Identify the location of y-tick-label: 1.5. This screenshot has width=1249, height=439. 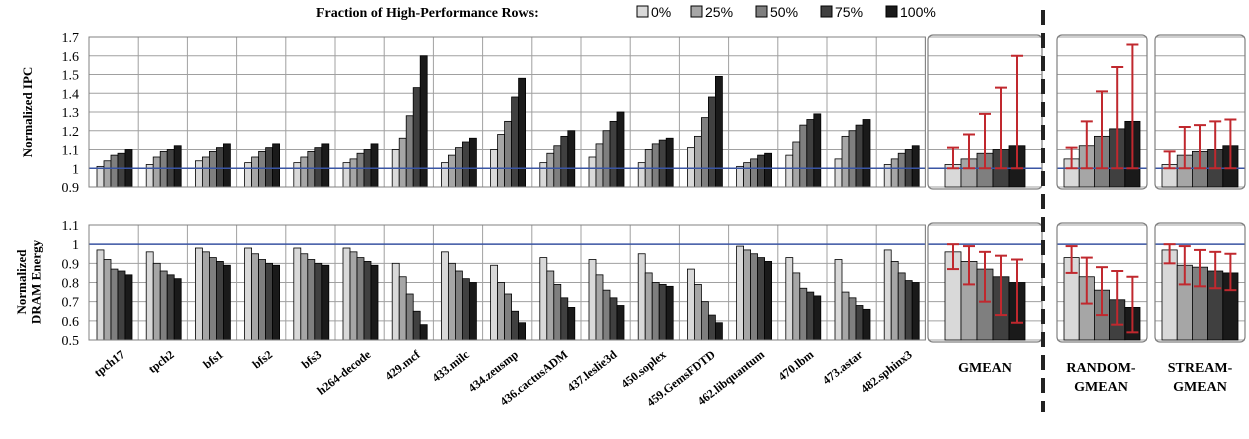
(71, 76).